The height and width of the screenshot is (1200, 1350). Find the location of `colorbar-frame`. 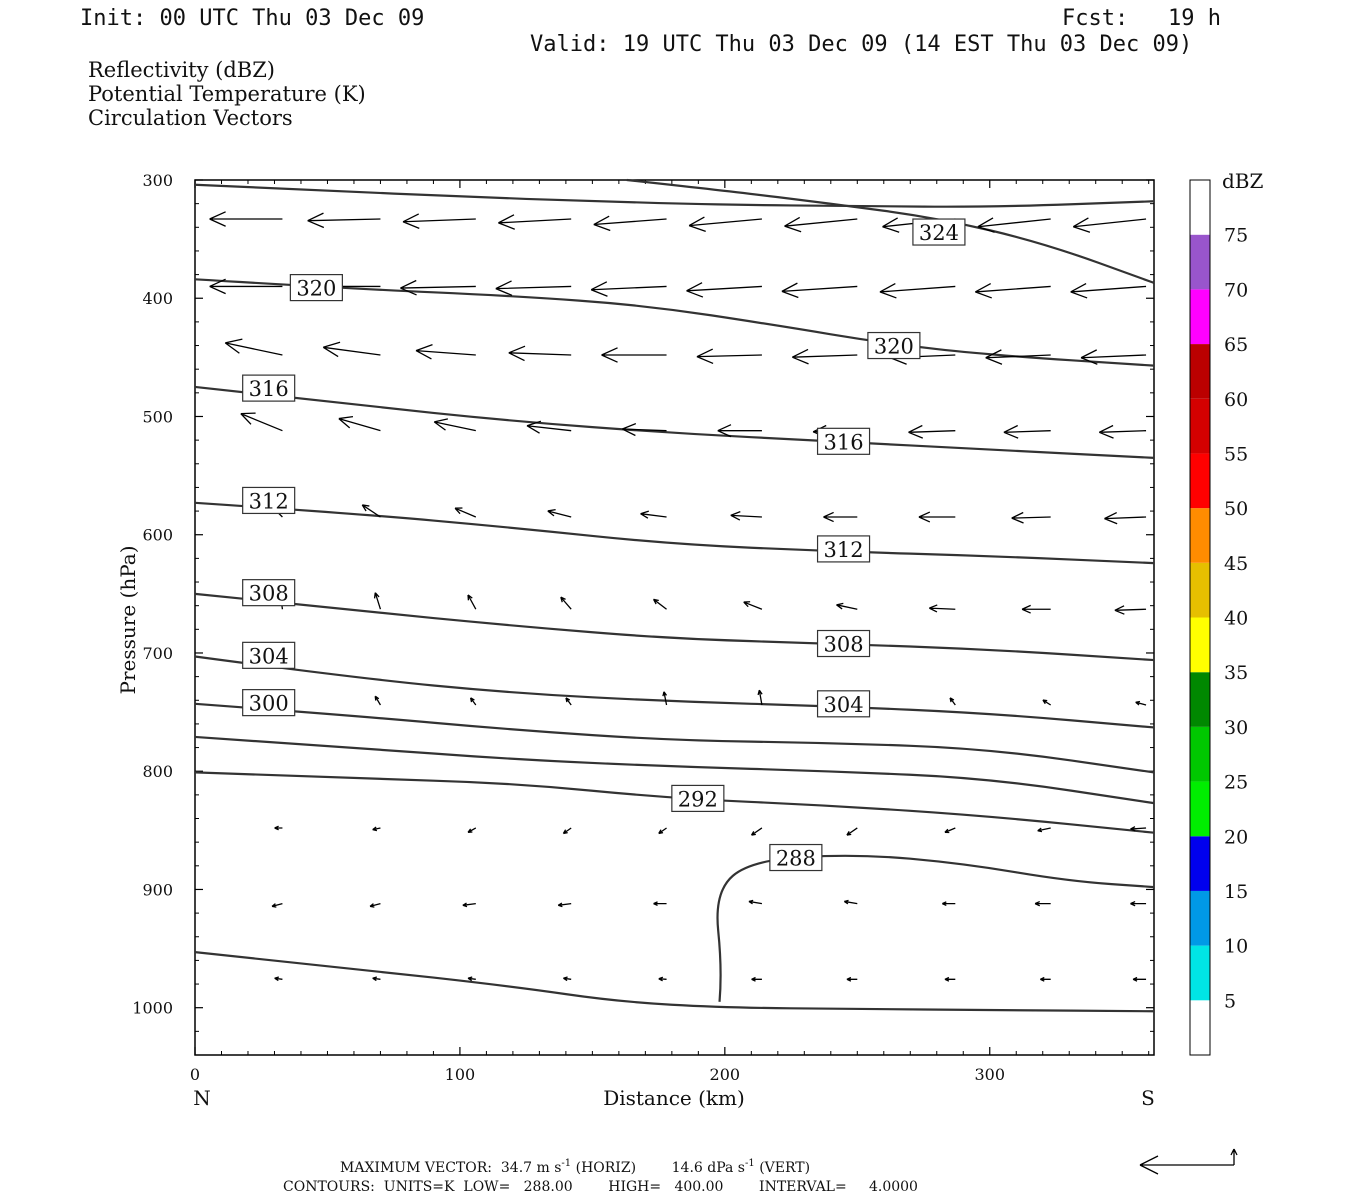

colorbar-frame is located at coordinates (1200, 617).